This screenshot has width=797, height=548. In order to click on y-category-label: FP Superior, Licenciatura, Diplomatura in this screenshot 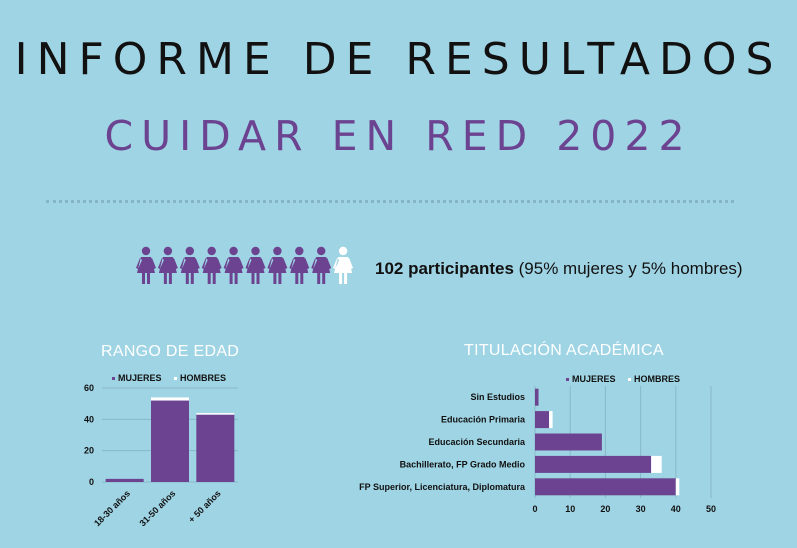, I will do `click(442, 487)`.